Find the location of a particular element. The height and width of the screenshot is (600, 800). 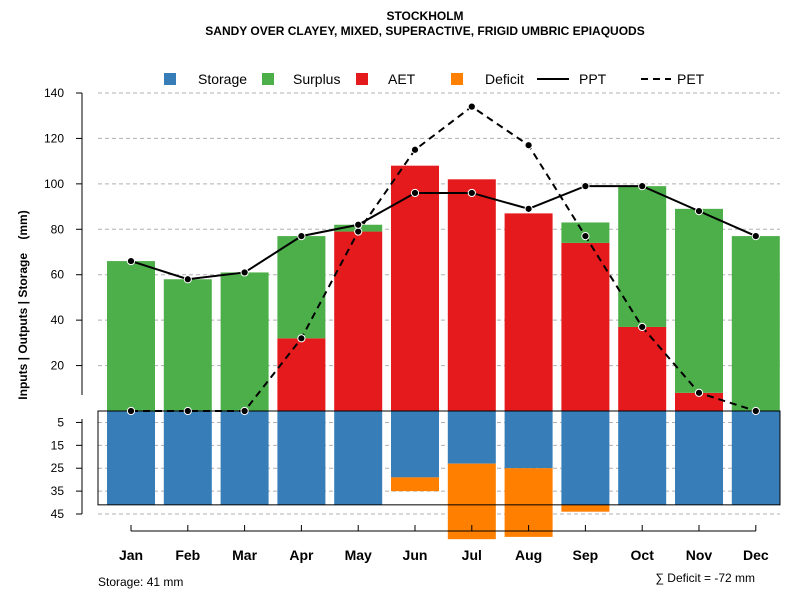

x-tick-label: Jul is located at coordinates (472, 555).